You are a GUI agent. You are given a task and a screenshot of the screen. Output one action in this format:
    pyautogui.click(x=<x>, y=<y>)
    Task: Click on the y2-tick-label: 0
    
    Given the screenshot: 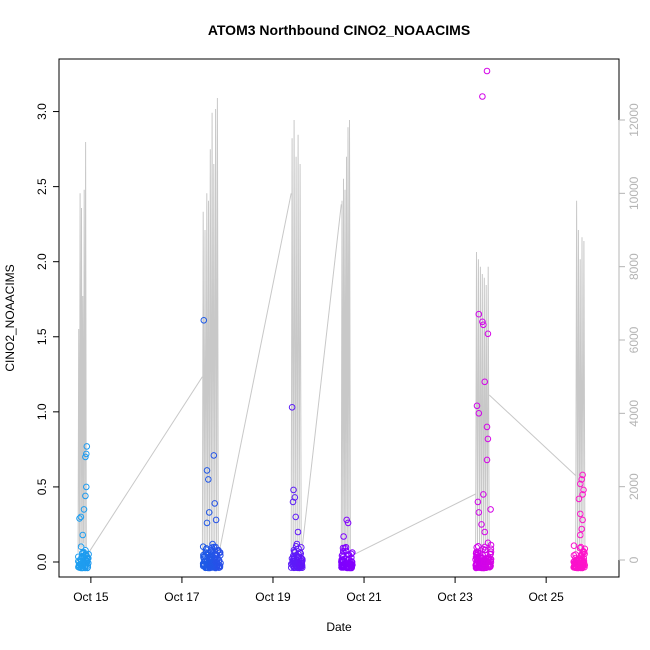 What is the action you would take?
    pyautogui.click(x=634, y=559)
    